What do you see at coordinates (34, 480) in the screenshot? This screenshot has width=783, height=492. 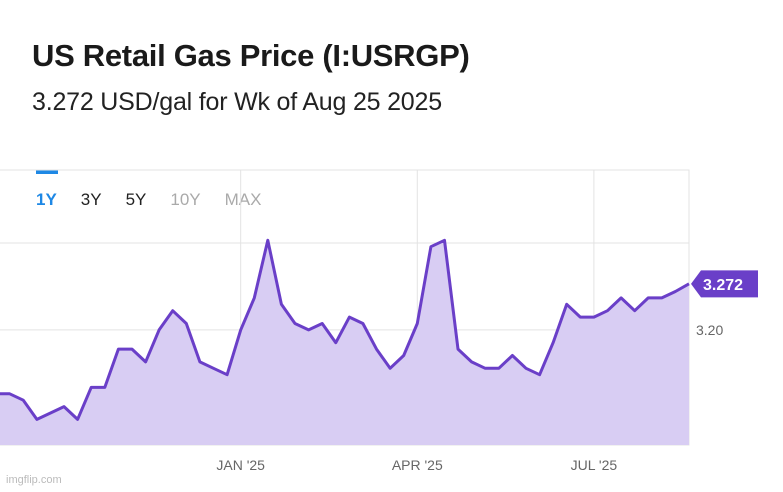 I see `watermark: imgflip.com` at bounding box center [34, 480].